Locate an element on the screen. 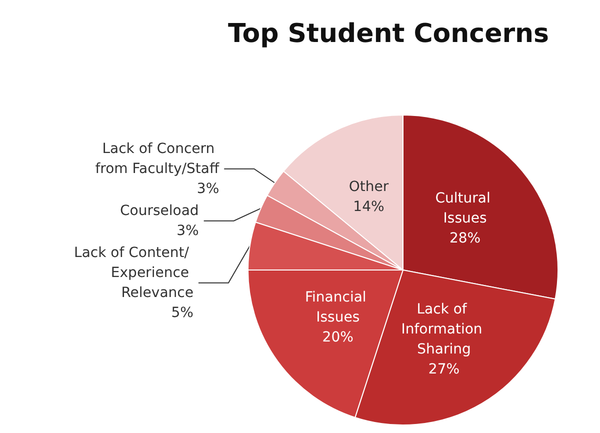  slice-label: Courseload is located at coordinates (159, 210).